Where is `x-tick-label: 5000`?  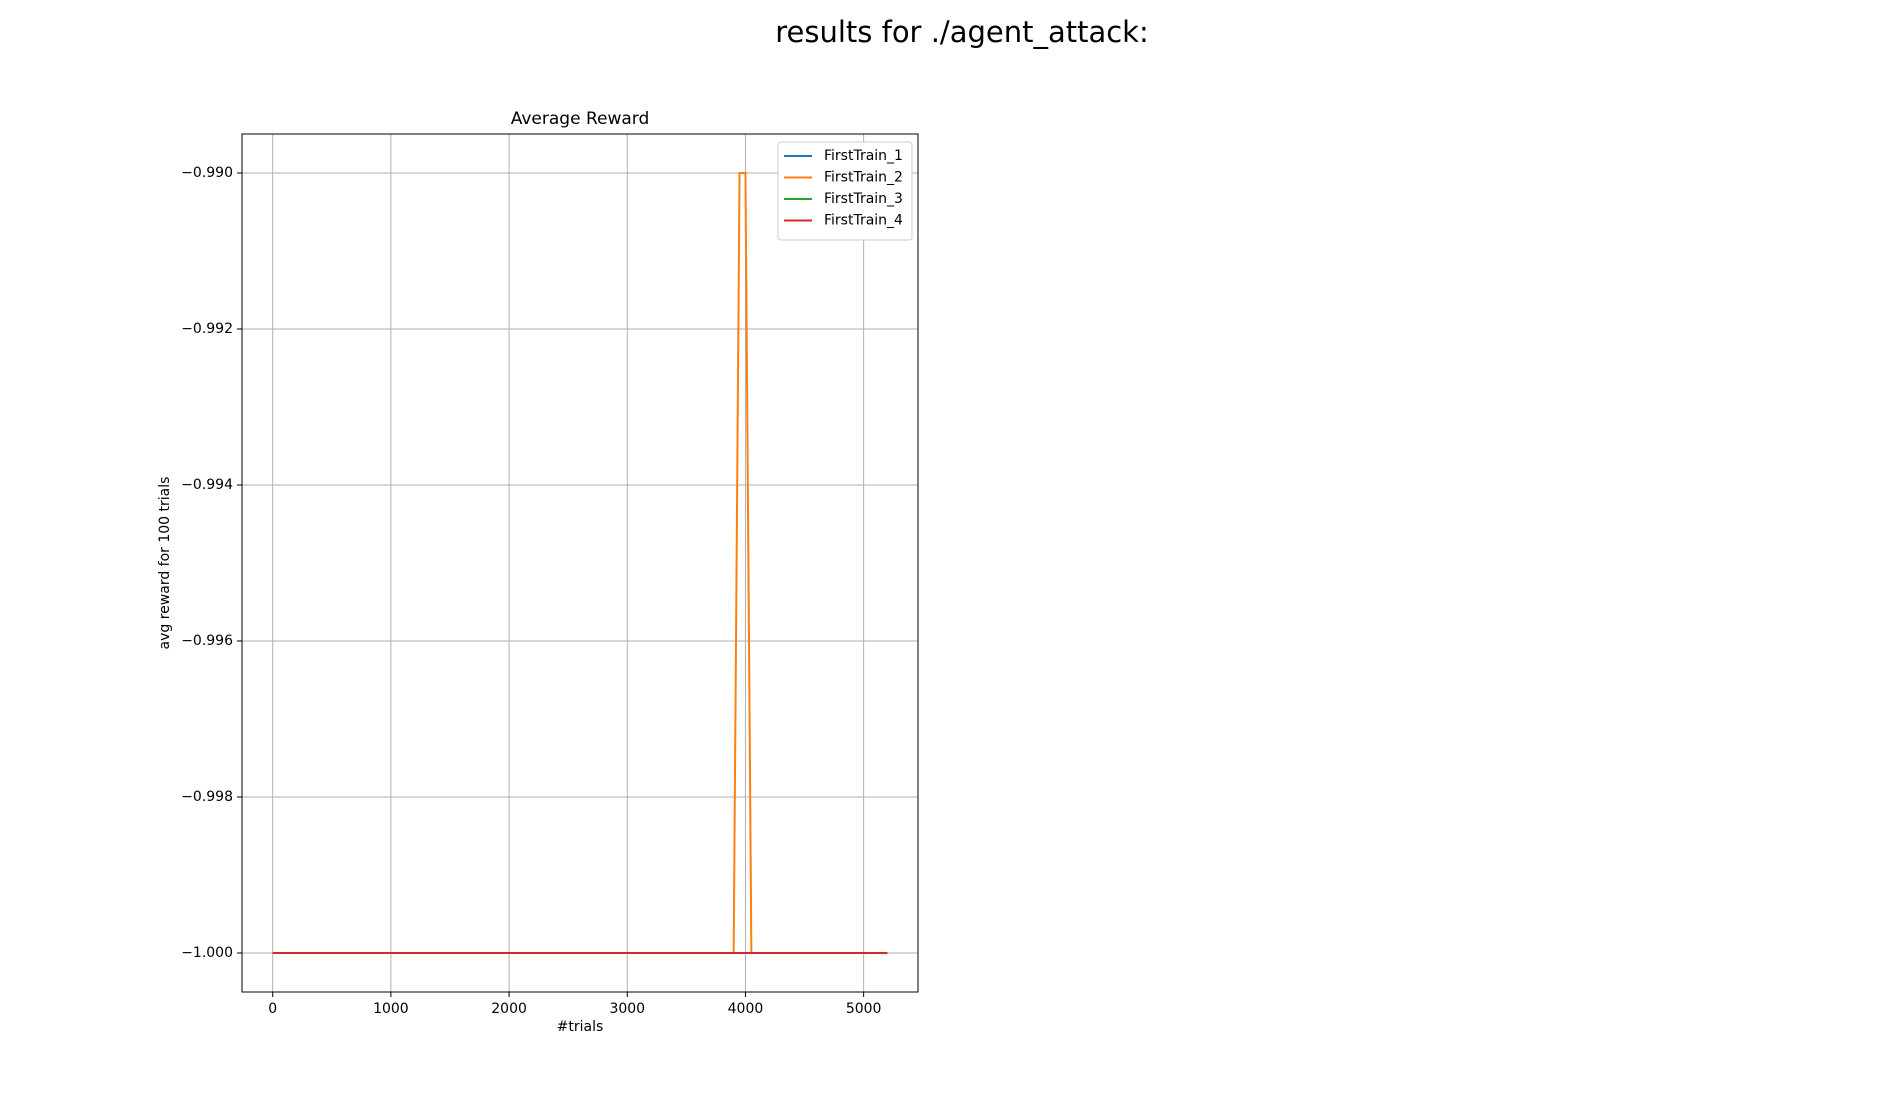
x-tick-label: 5000 is located at coordinates (864, 1009).